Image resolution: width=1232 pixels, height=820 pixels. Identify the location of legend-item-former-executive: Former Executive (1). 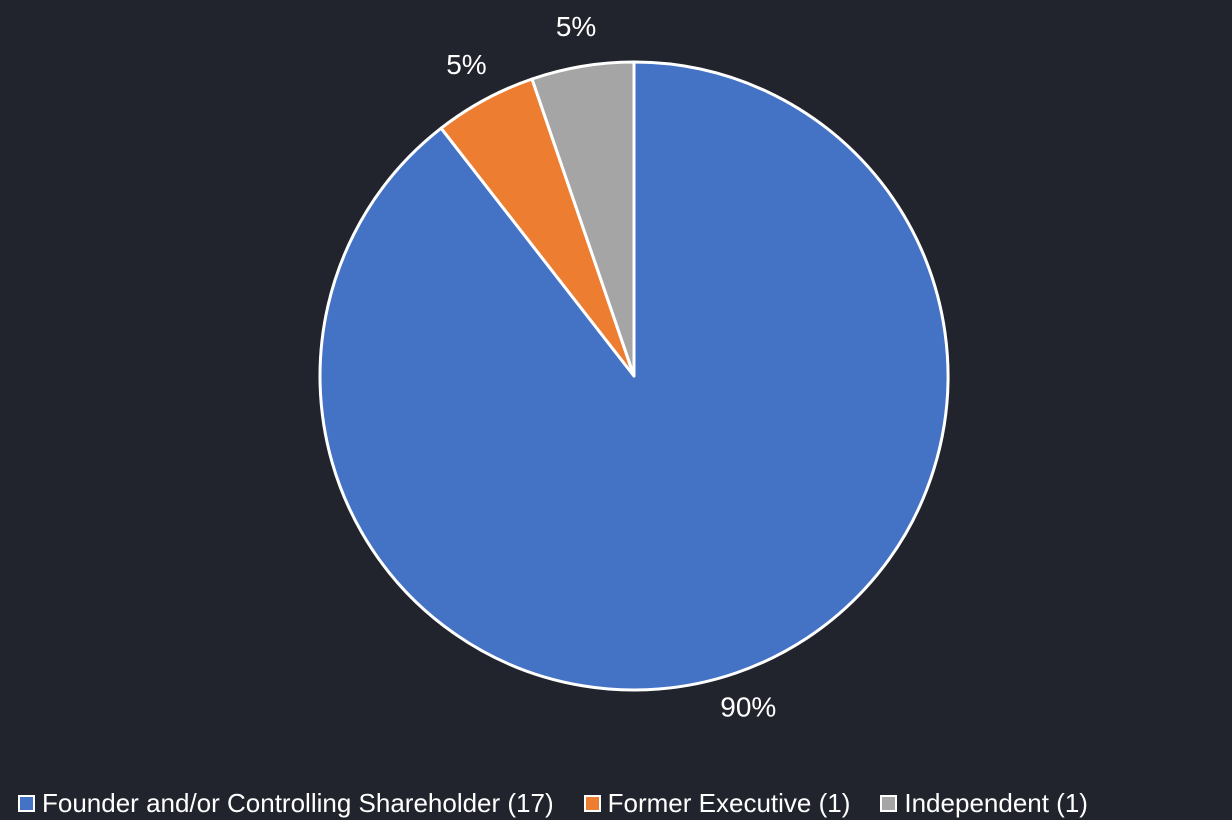
(717, 803).